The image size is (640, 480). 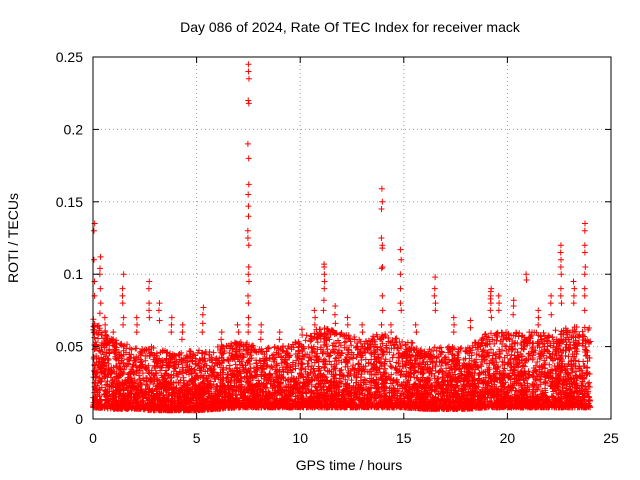 What do you see at coordinates (13, 238) in the screenshot?
I see `y-axis-label: ROTI / TECUs` at bounding box center [13, 238].